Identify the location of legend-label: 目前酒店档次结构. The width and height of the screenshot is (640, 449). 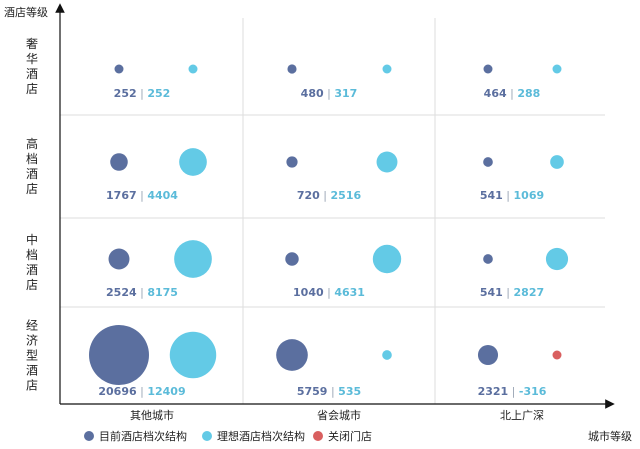
(143, 436).